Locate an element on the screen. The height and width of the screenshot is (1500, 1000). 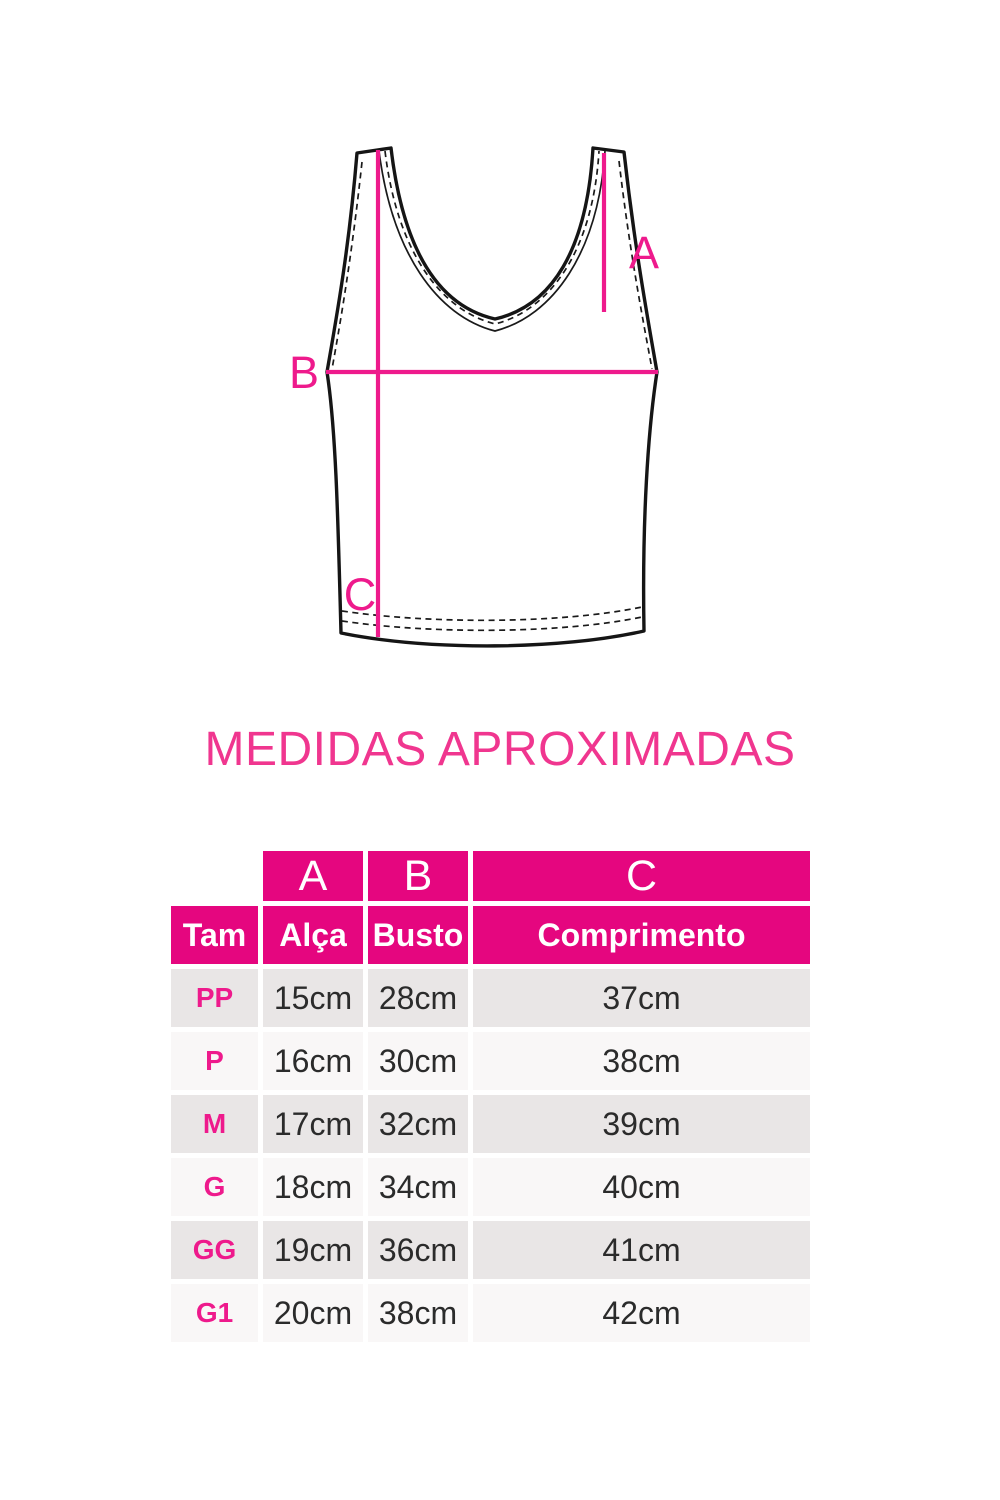
alca-value: 19cm is located at coordinates (313, 1250).